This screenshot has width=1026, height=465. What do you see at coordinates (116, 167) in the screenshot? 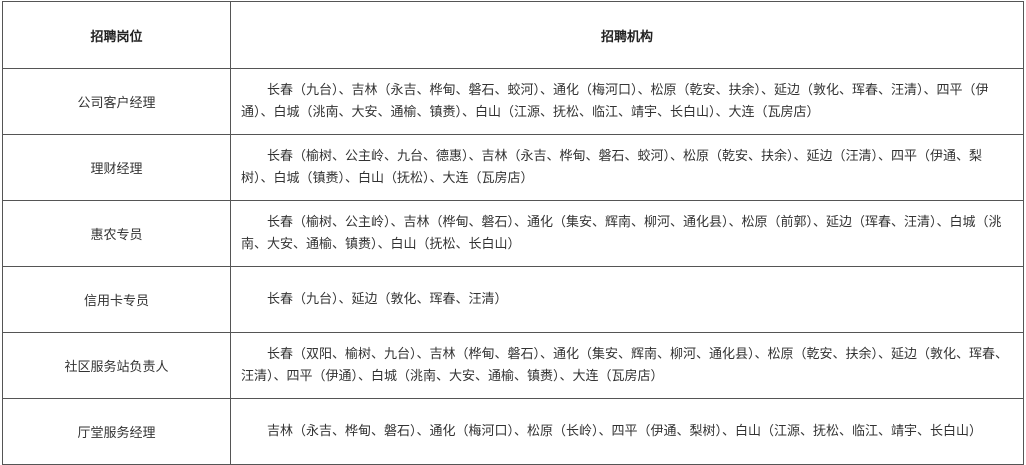
I see `position-cell: 理财经理` at bounding box center [116, 167].